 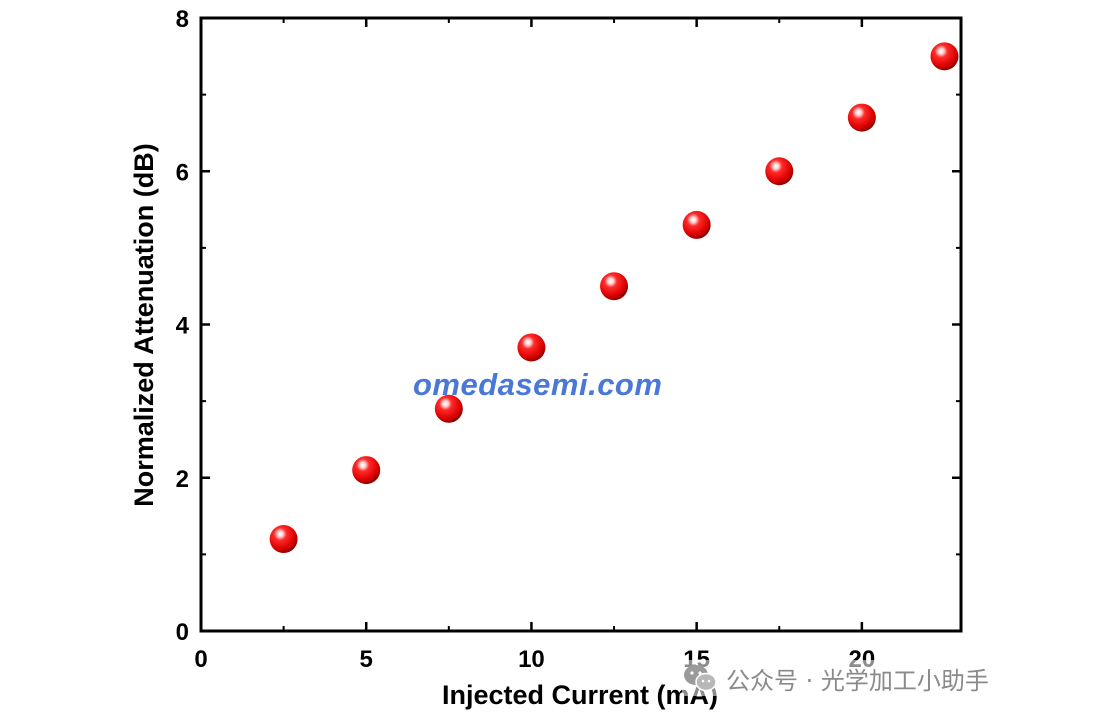 I want to click on y-tick-label: 2, so click(x=182, y=479).